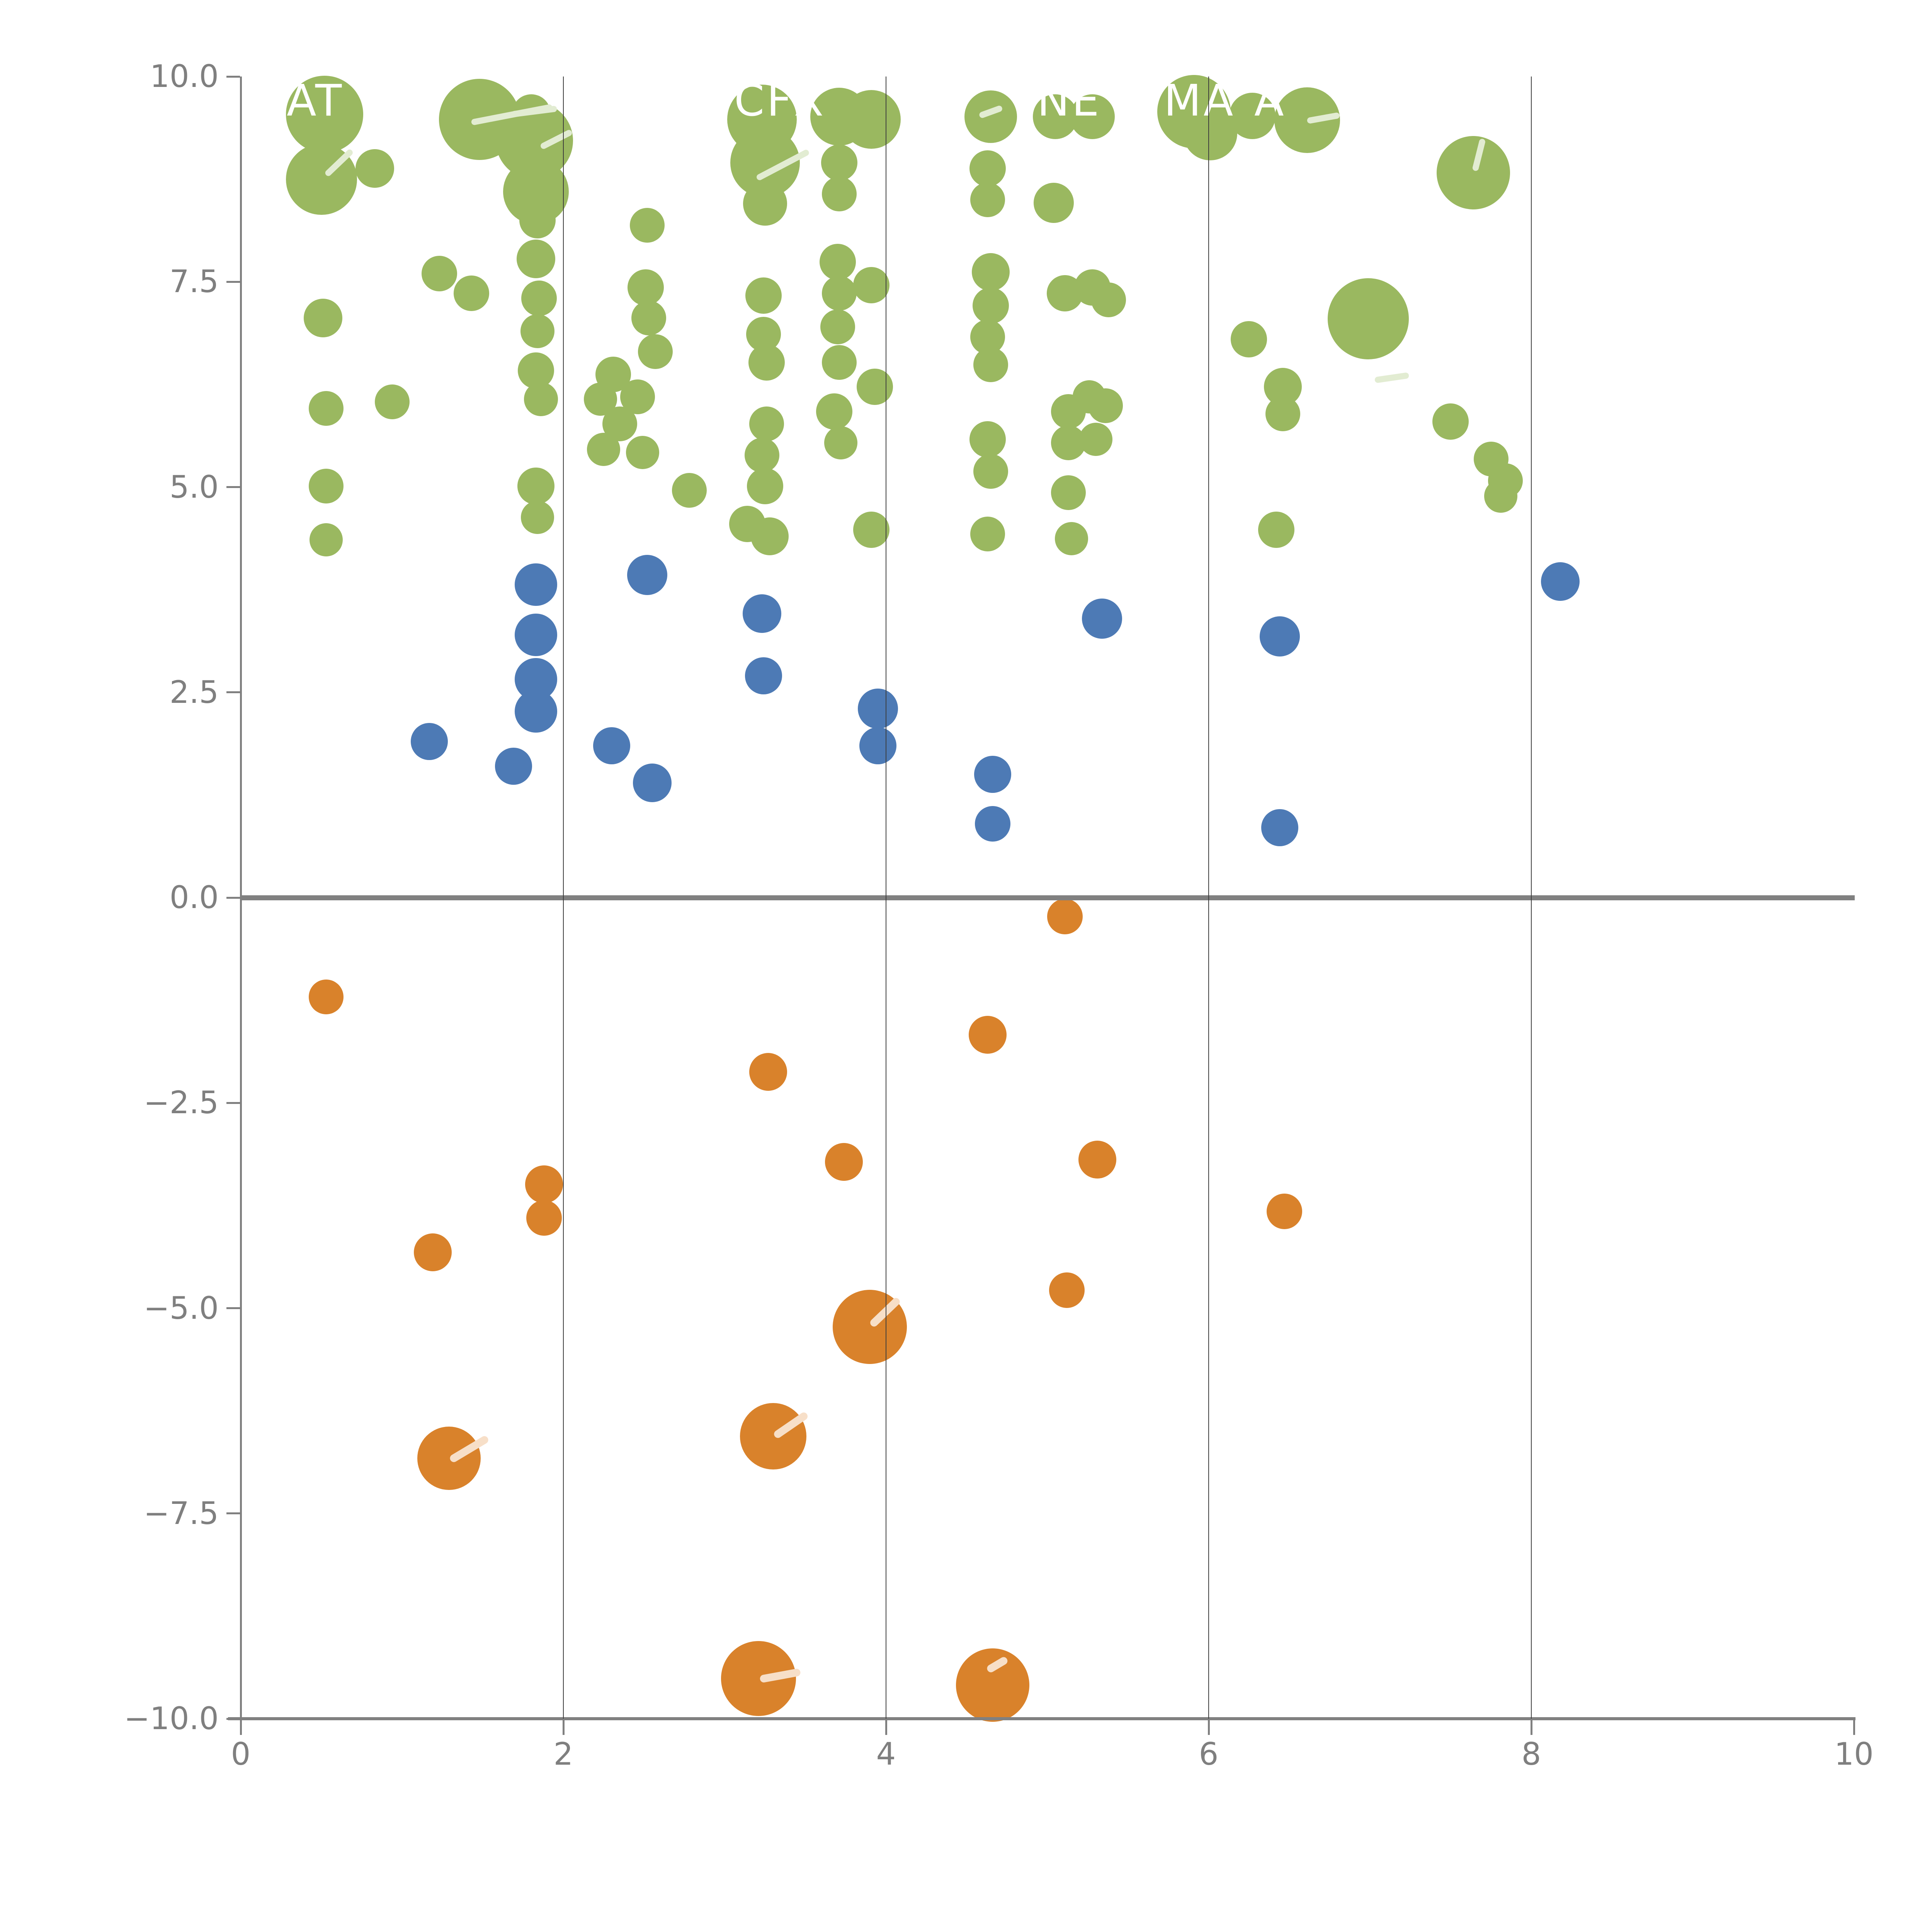  Describe the element at coordinates (1209, 1754) in the screenshot. I see `x-tick-label: 6` at that location.